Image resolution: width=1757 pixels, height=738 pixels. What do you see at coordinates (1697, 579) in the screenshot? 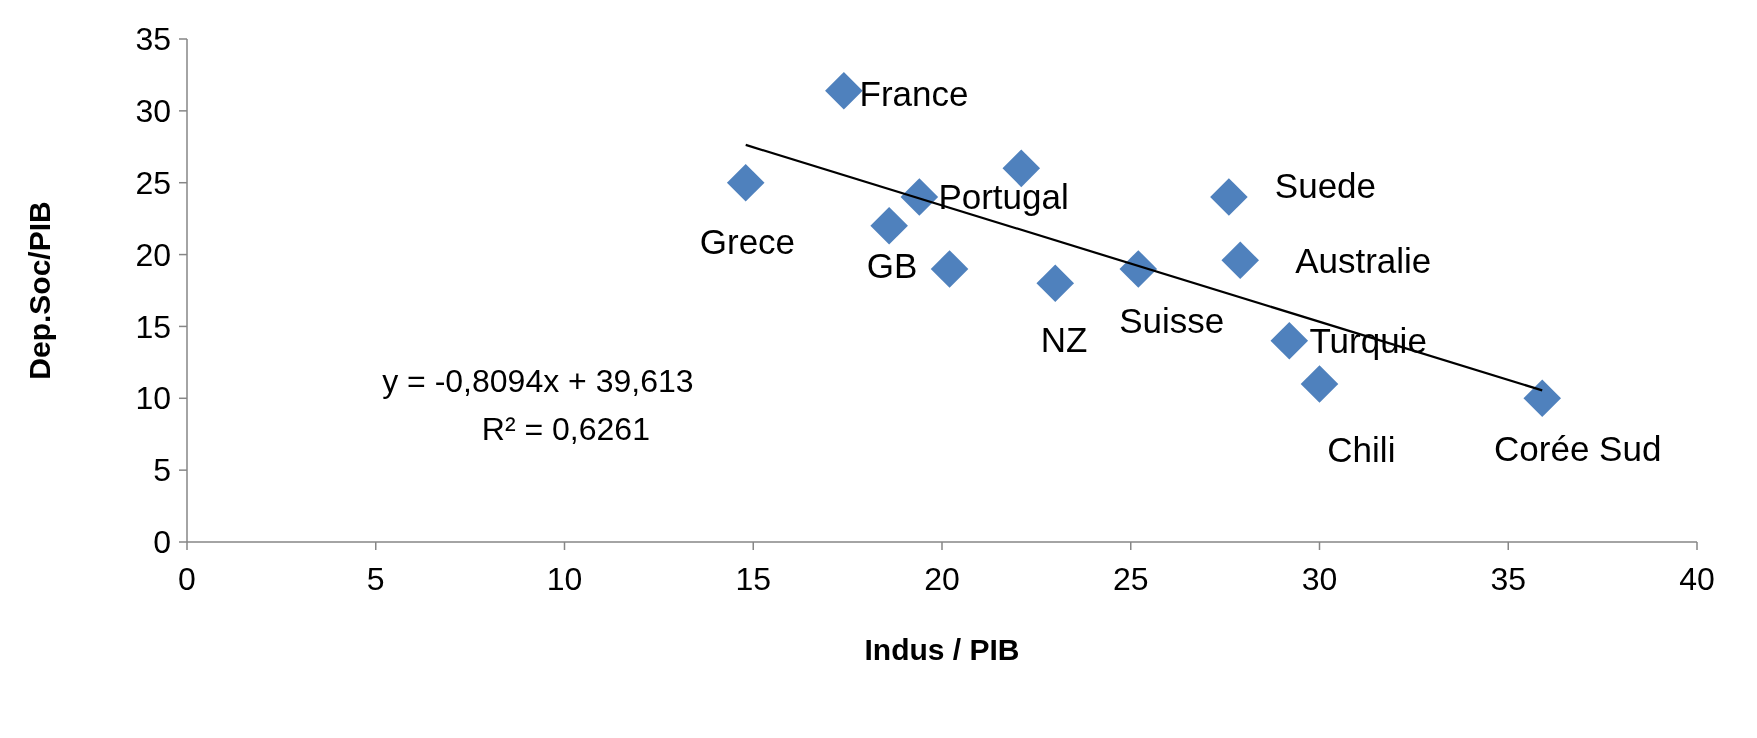
I see `x-tick-label: 40` at bounding box center [1697, 579].